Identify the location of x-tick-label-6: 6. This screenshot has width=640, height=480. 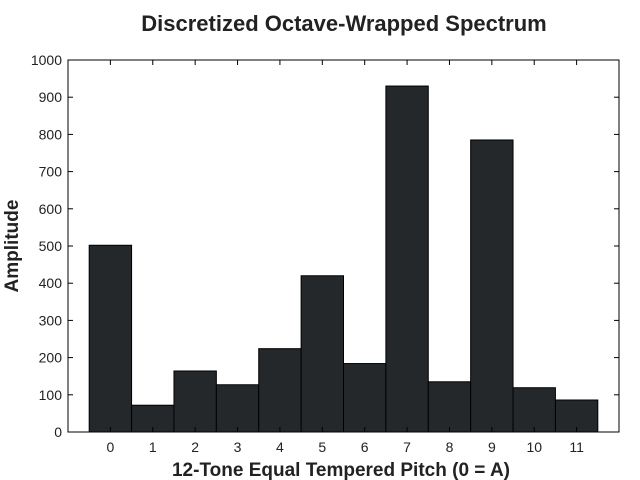
(365, 447).